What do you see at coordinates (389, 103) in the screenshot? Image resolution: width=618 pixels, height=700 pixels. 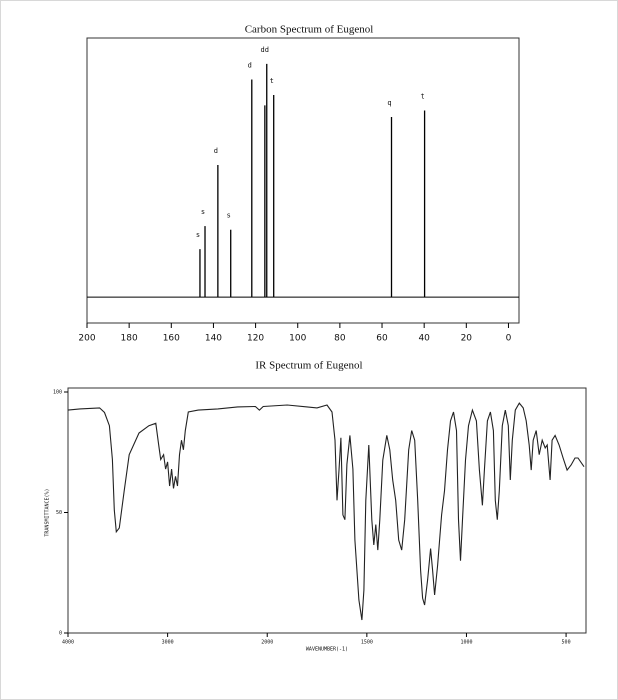 I see `peak-label: q` at bounding box center [389, 103].